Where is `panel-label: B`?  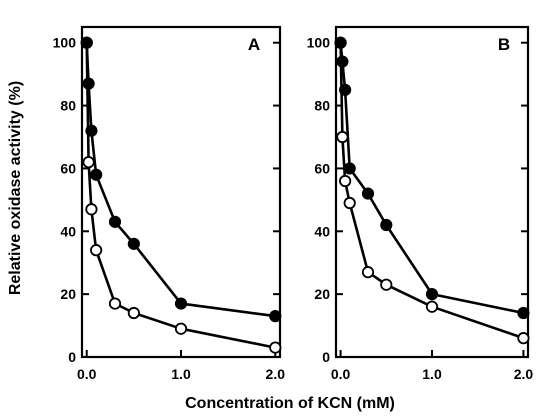
panel-label: B is located at coordinates (504, 44).